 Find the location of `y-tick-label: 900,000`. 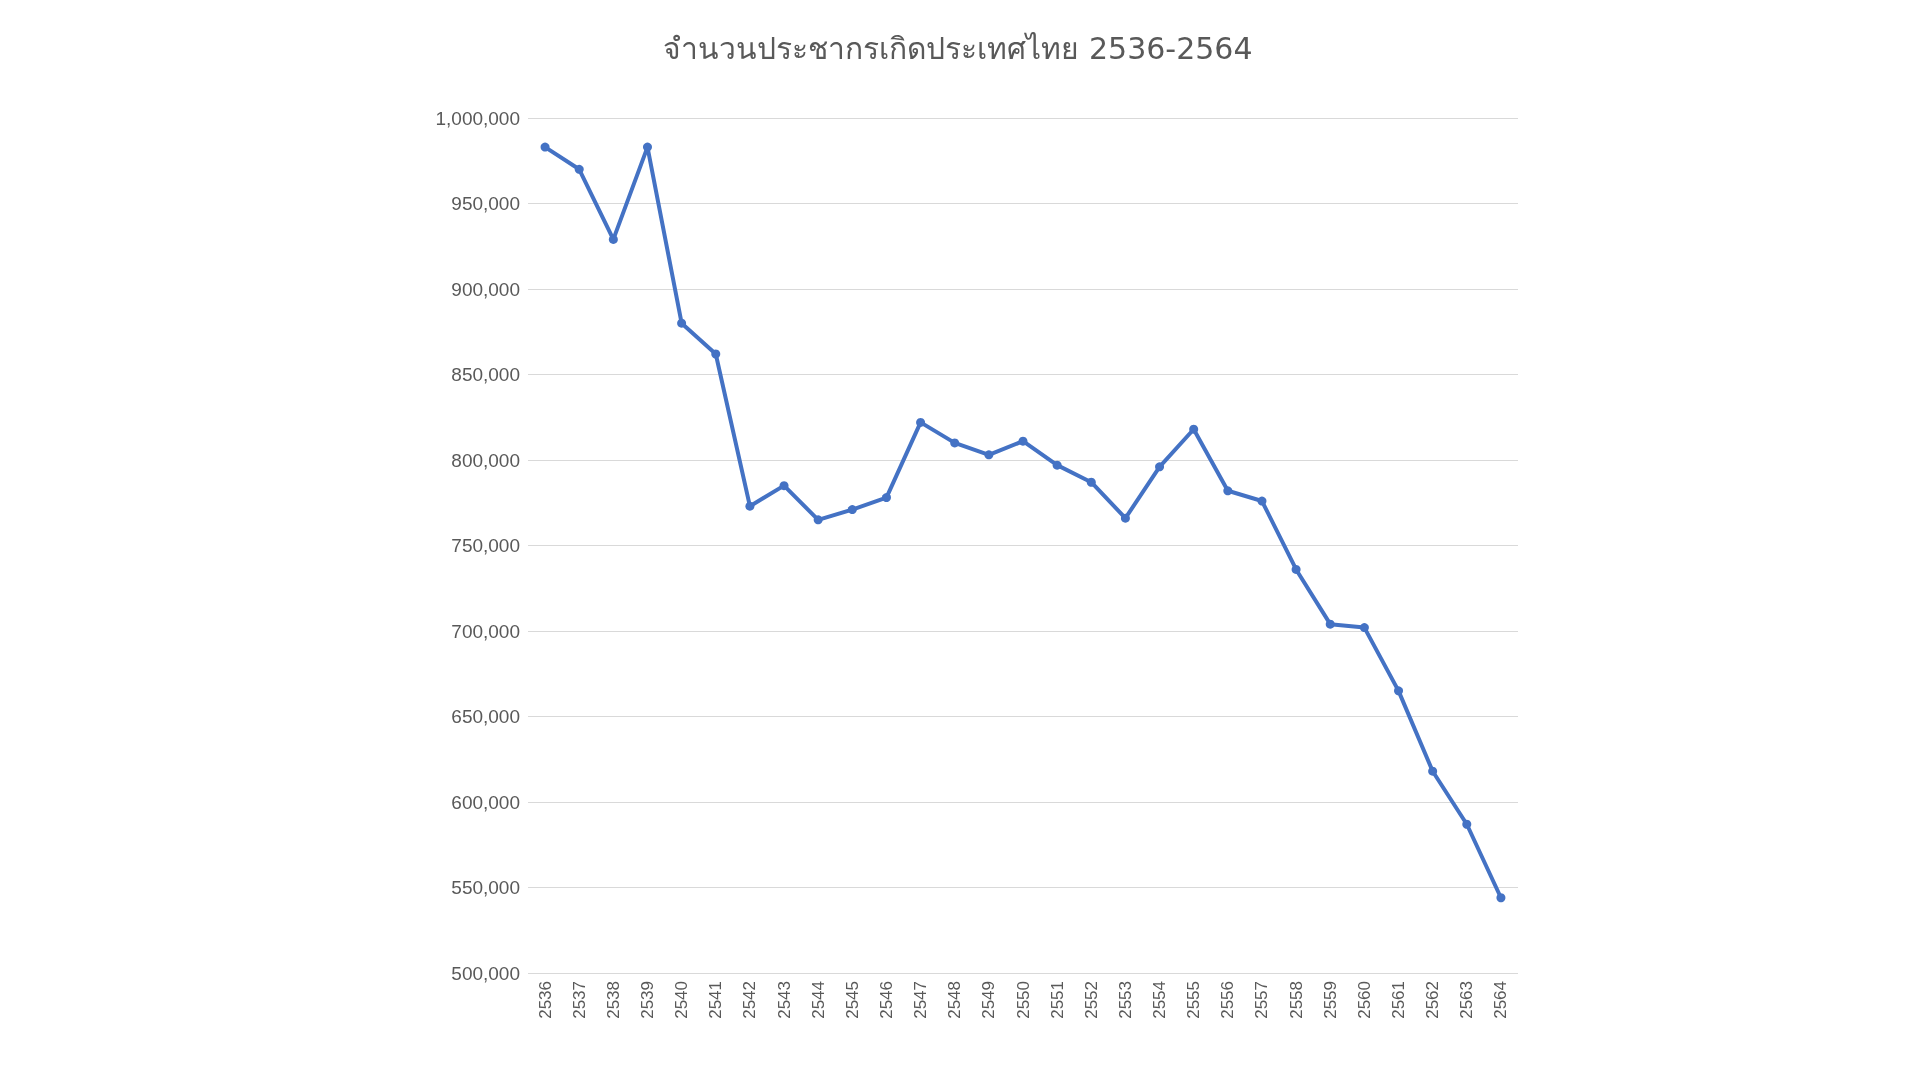

y-tick-label: 900,000 is located at coordinates (485, 289).